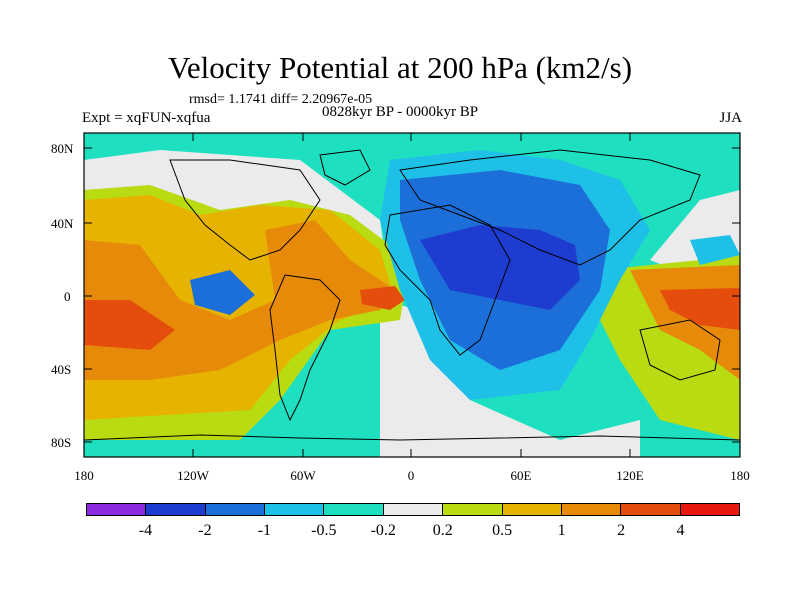 This screenshot has width=800, height=600. Describe the element at coordinates (521, 475) in the screenshot. I see `lon-label-60e: 60E` at that location.